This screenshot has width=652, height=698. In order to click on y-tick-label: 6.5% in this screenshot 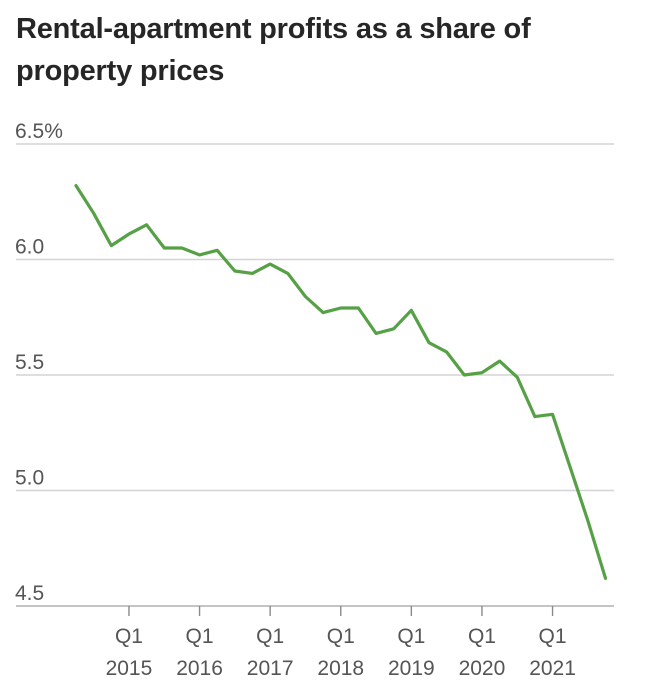, I will do `click(39, 131)`.